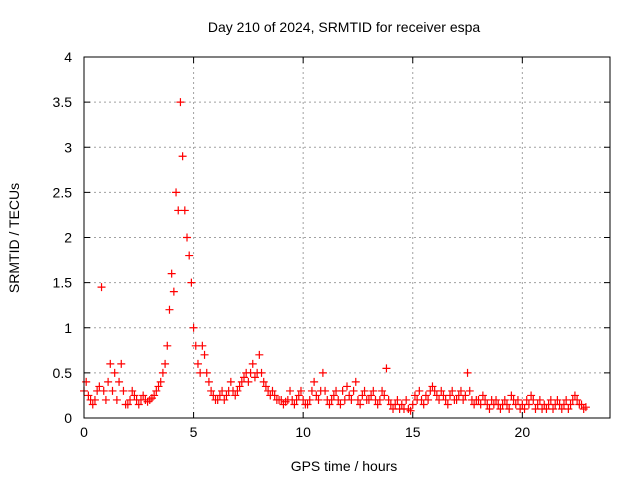  Describe the element at coordinates (63, 283) in the screenshot. I see `y-tick-label: 1.5` at that location.